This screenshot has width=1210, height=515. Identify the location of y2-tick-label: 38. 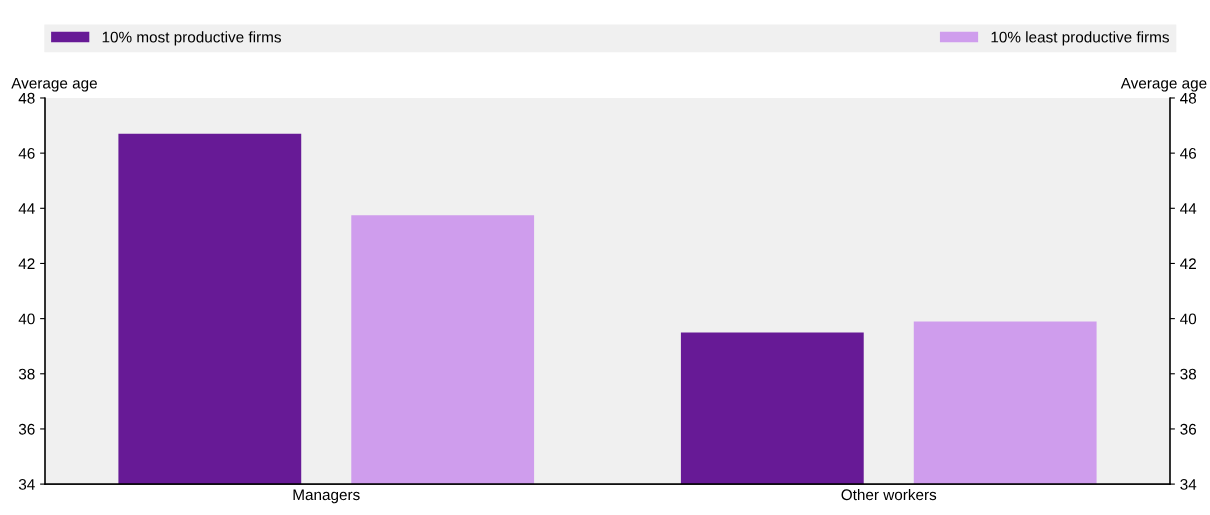
(1188, 374).